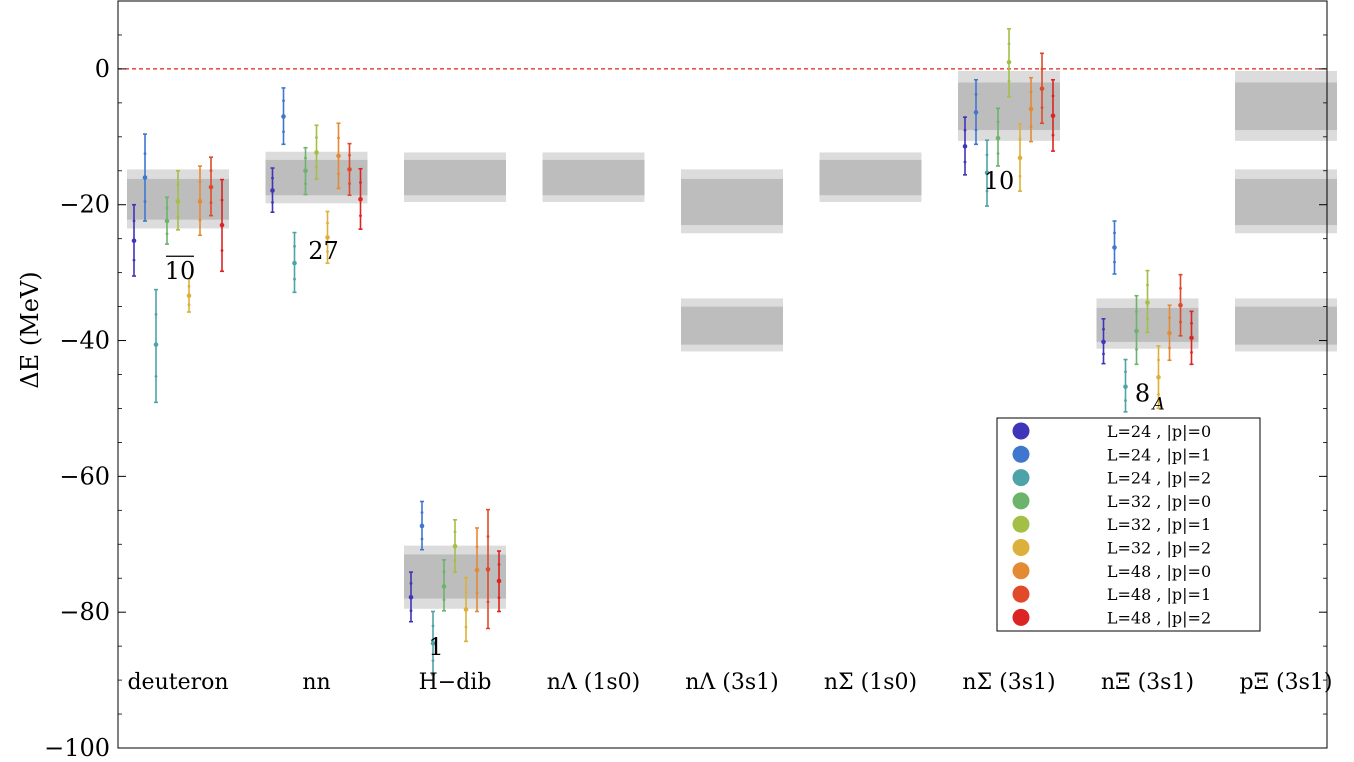 Image resolution: width=1354 pixels, height=762 pixels. I want to click on category-label: nΛ (3s1), so click(732, 682).